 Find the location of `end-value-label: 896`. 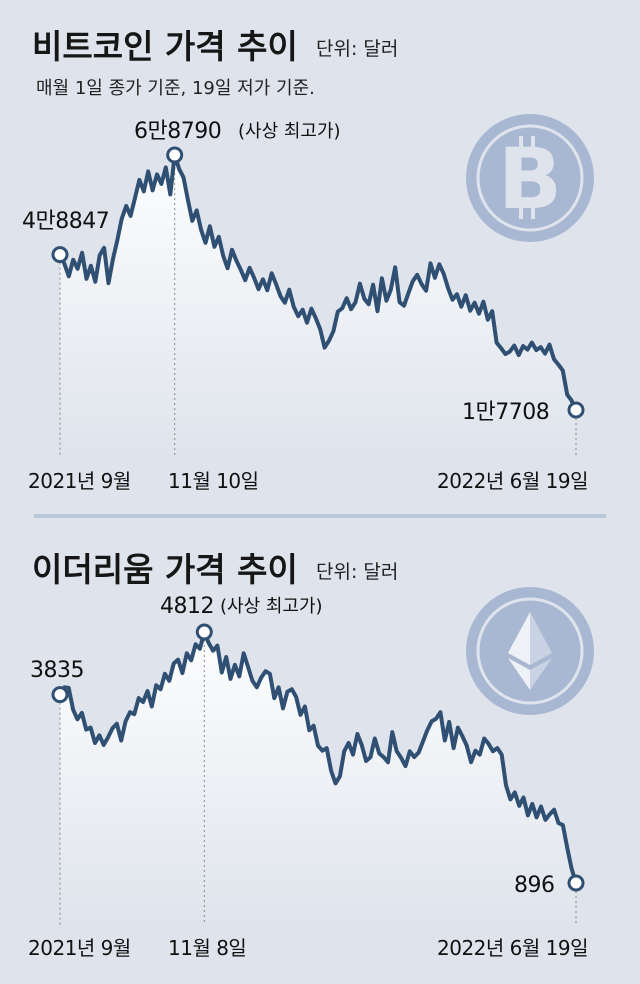

end-value-label: 896 is located at coordinates (534, 885).